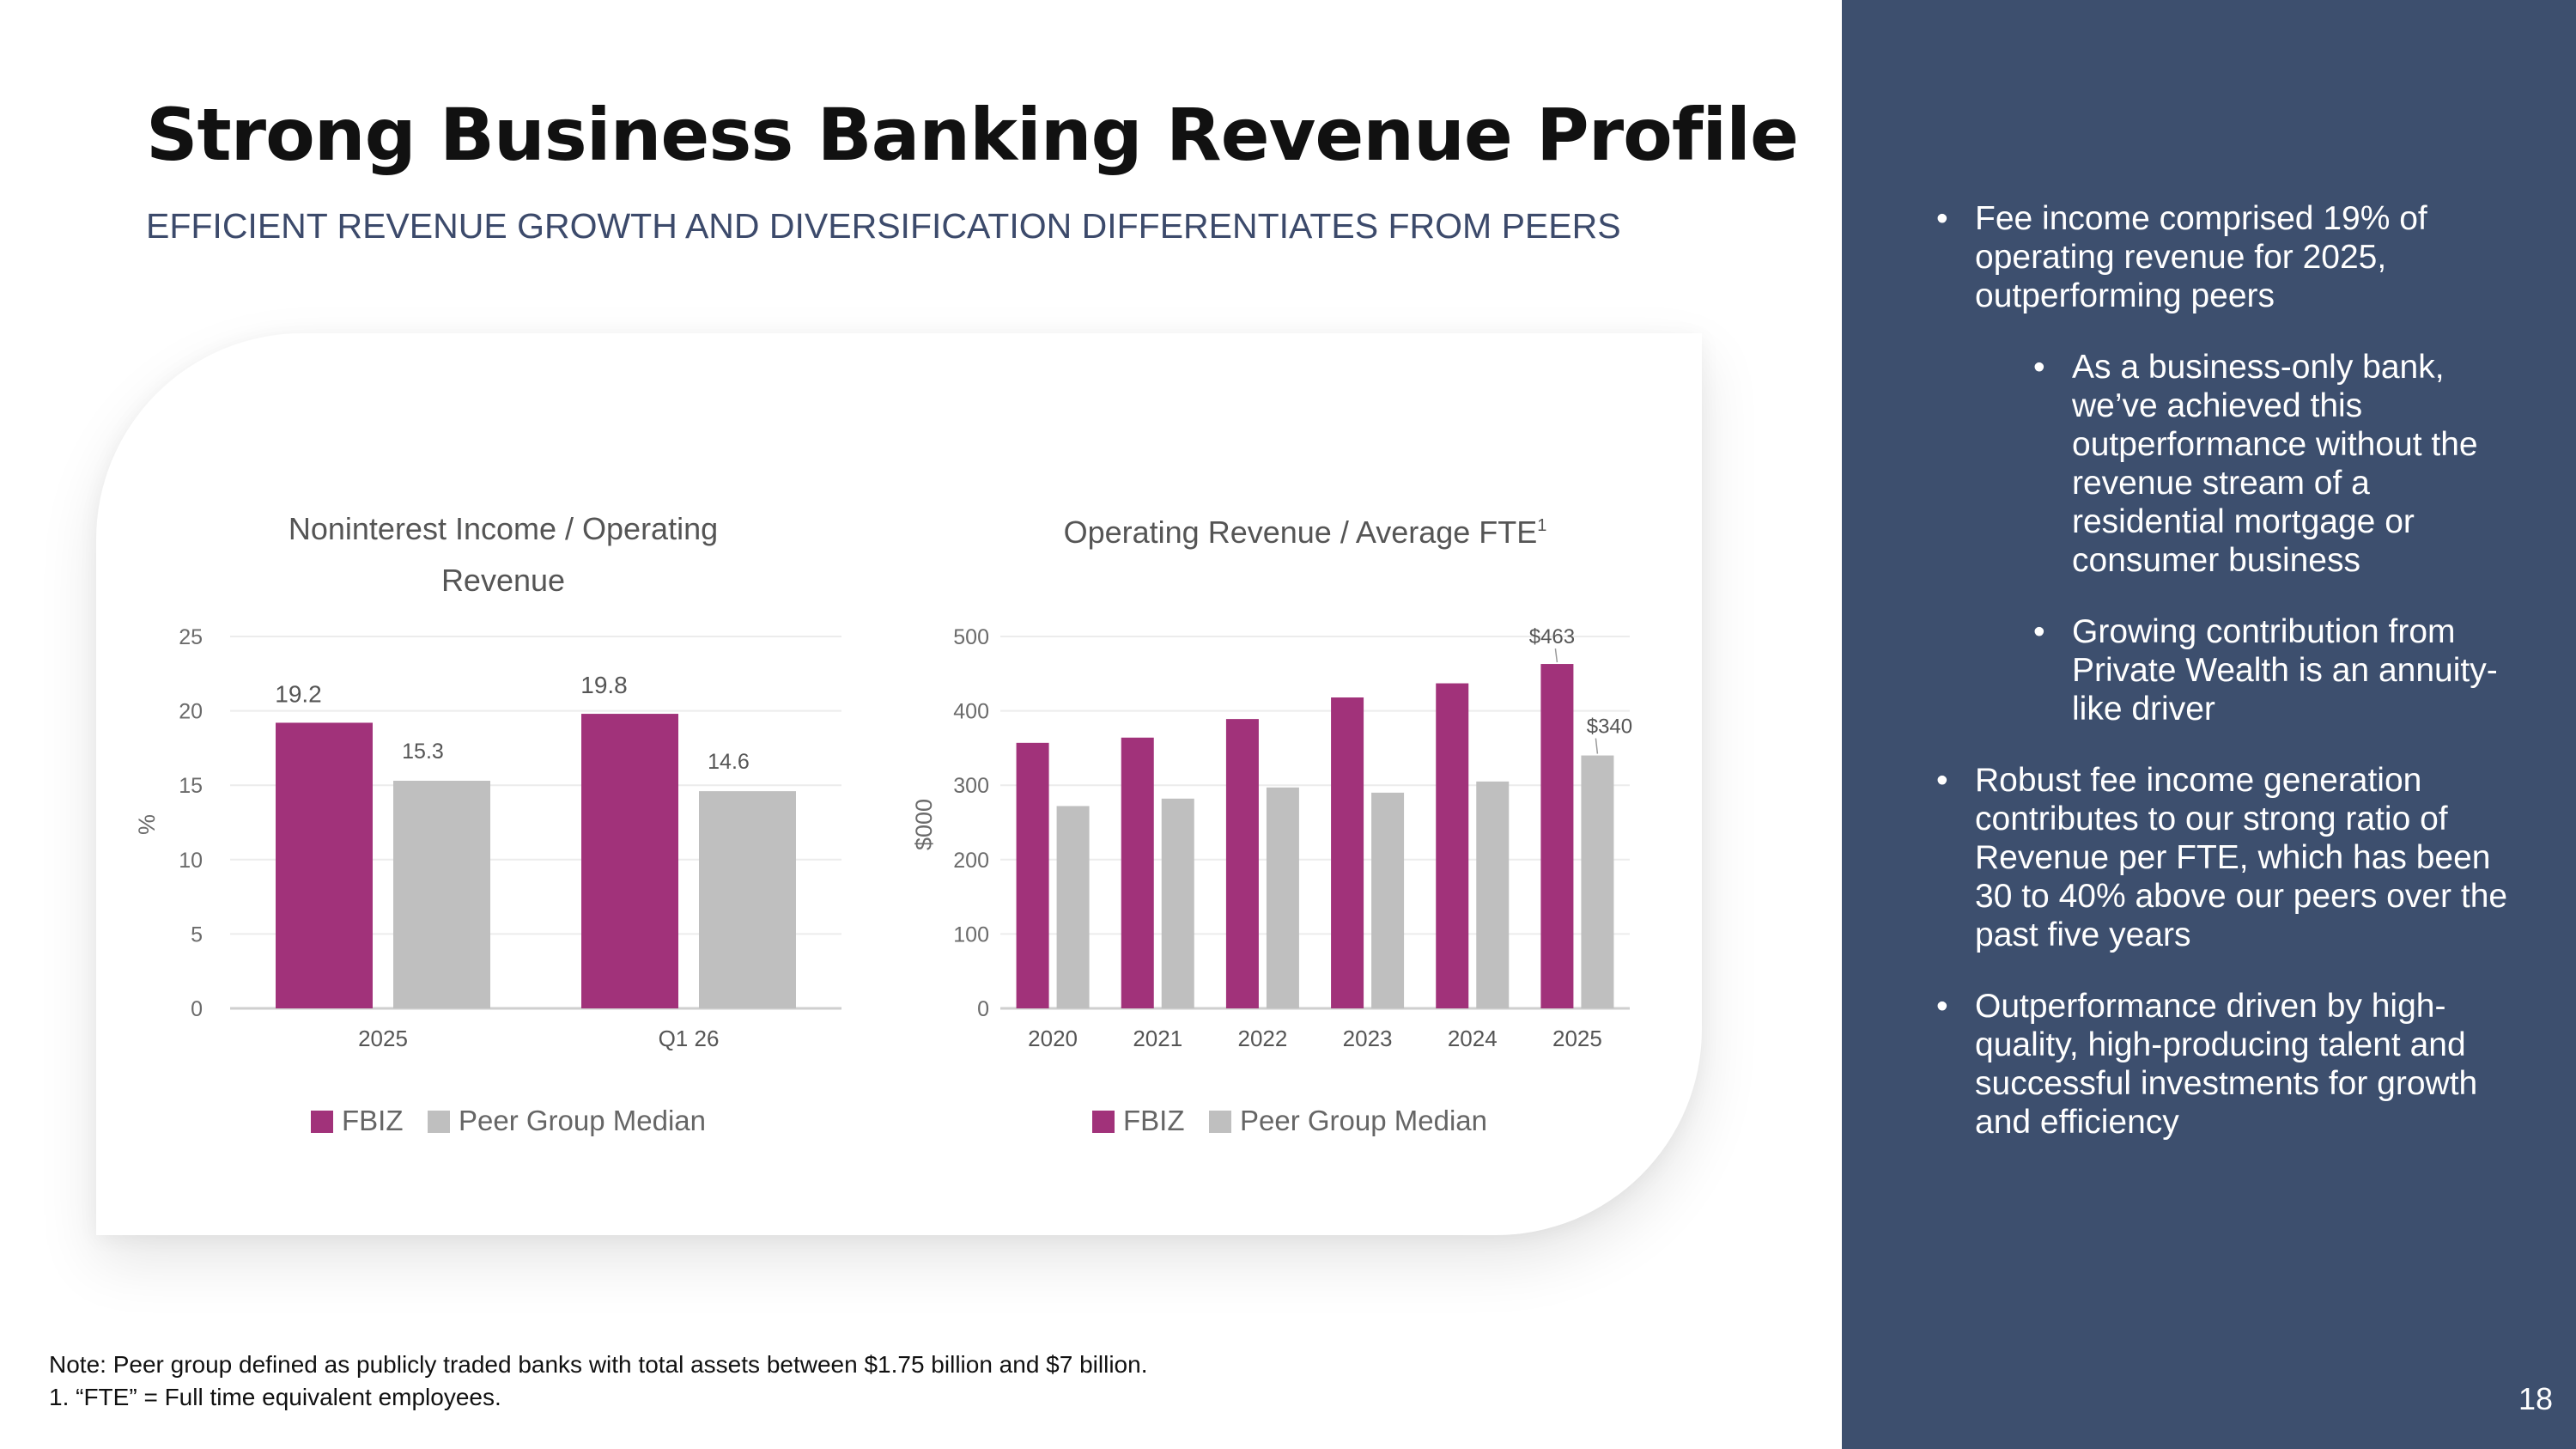 The height and width of the screenshot is (1449, 2576). Describe the element at coordinates (503, 528) in the screenshot. I see `chart-title: Noninterest Income / Operating` at that location.